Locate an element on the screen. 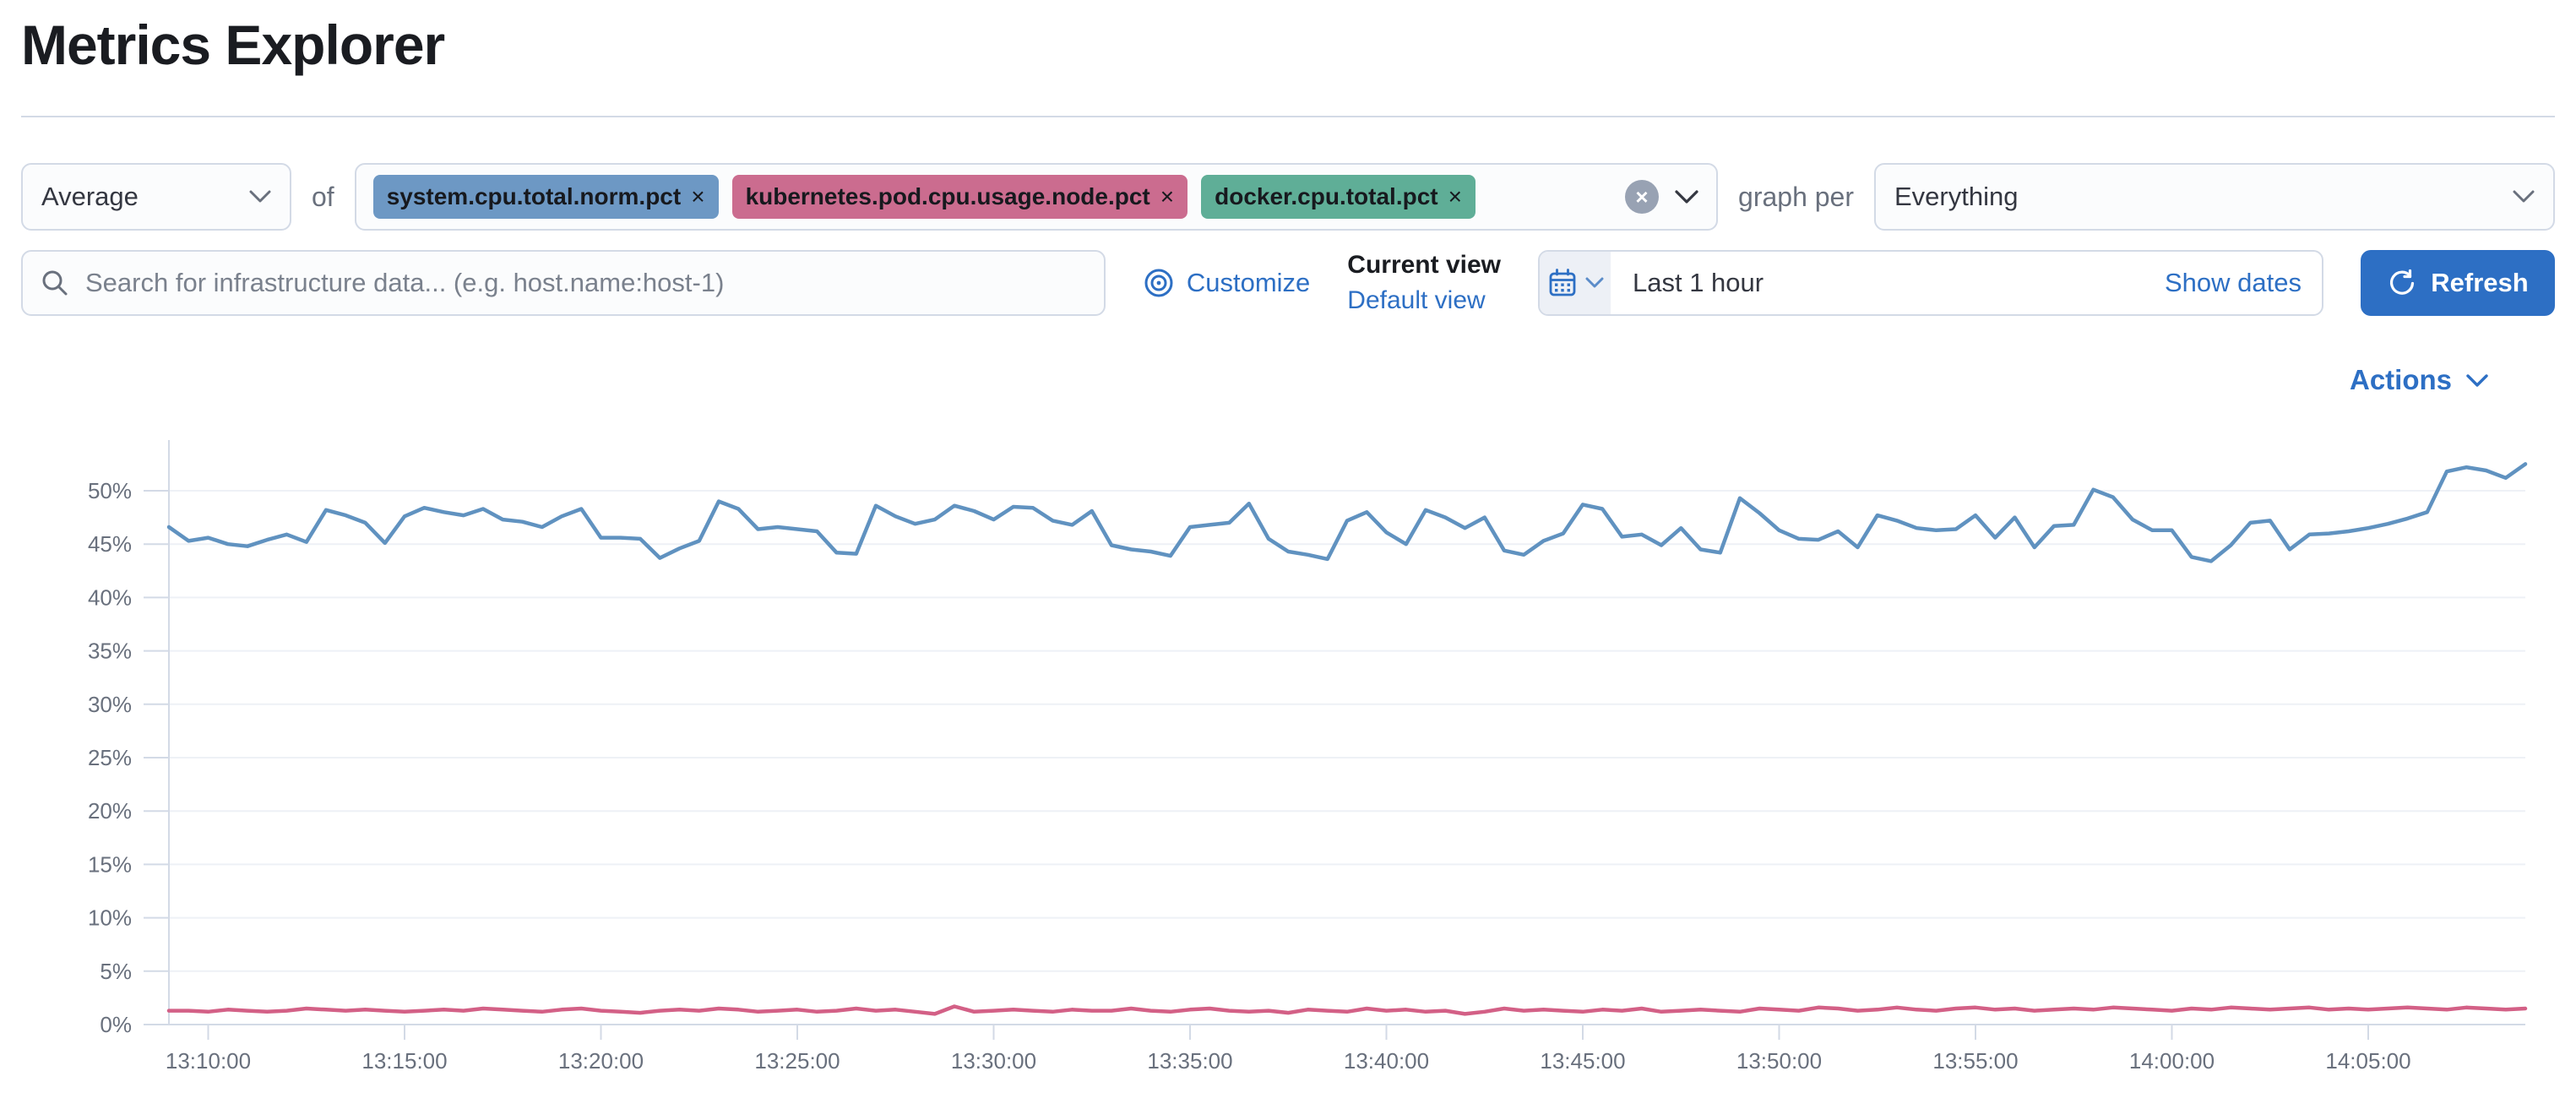 The width and height of the screenshot is (2576, 1120). svg-text: 0% is located at coordinates (116, 1024).